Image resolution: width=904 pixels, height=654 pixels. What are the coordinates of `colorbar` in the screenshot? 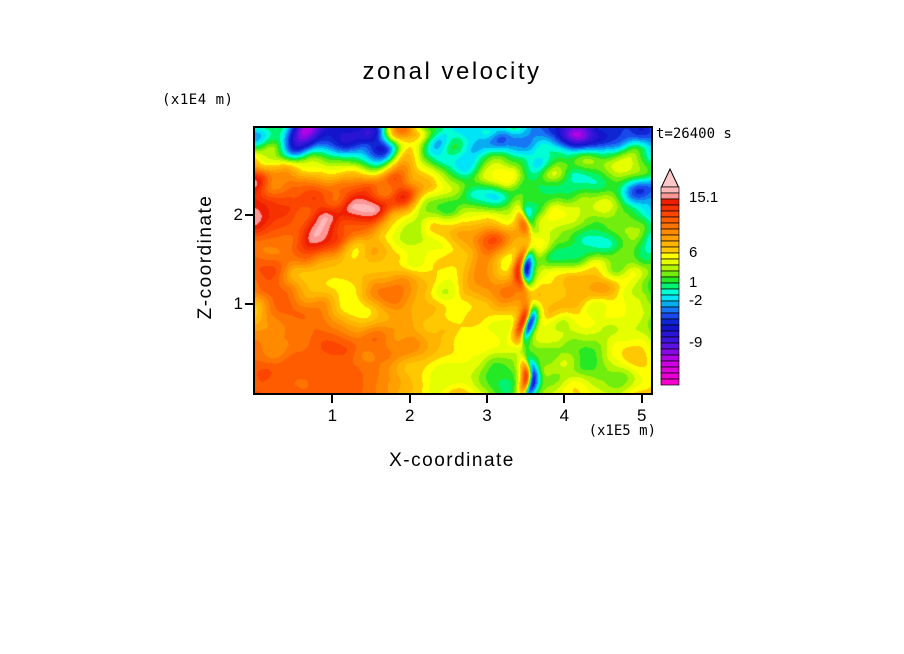 It's located at (672, 280).